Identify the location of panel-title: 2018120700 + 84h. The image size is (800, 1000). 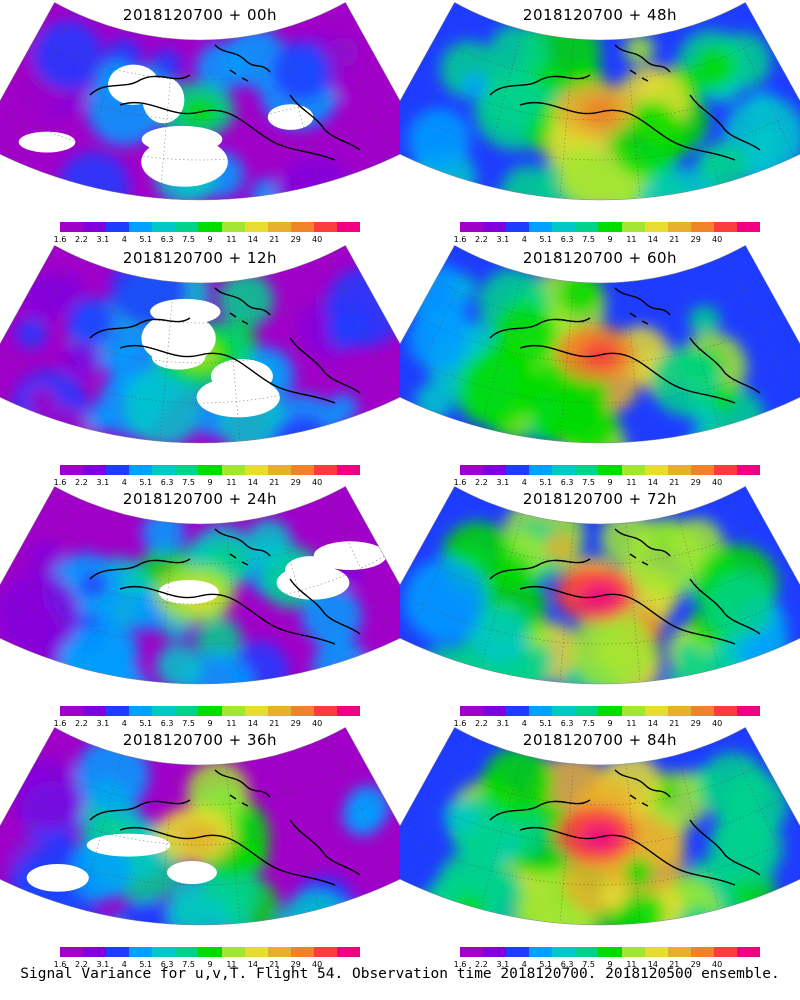
(600, 740).